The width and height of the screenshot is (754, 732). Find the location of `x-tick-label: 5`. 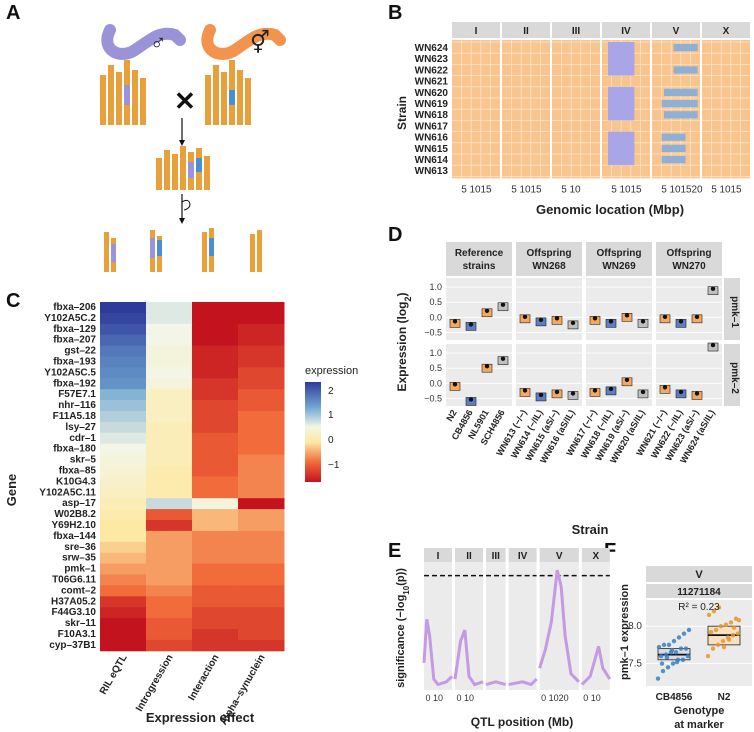

x-tick-label: 5 is located at coordinates (664, 189).